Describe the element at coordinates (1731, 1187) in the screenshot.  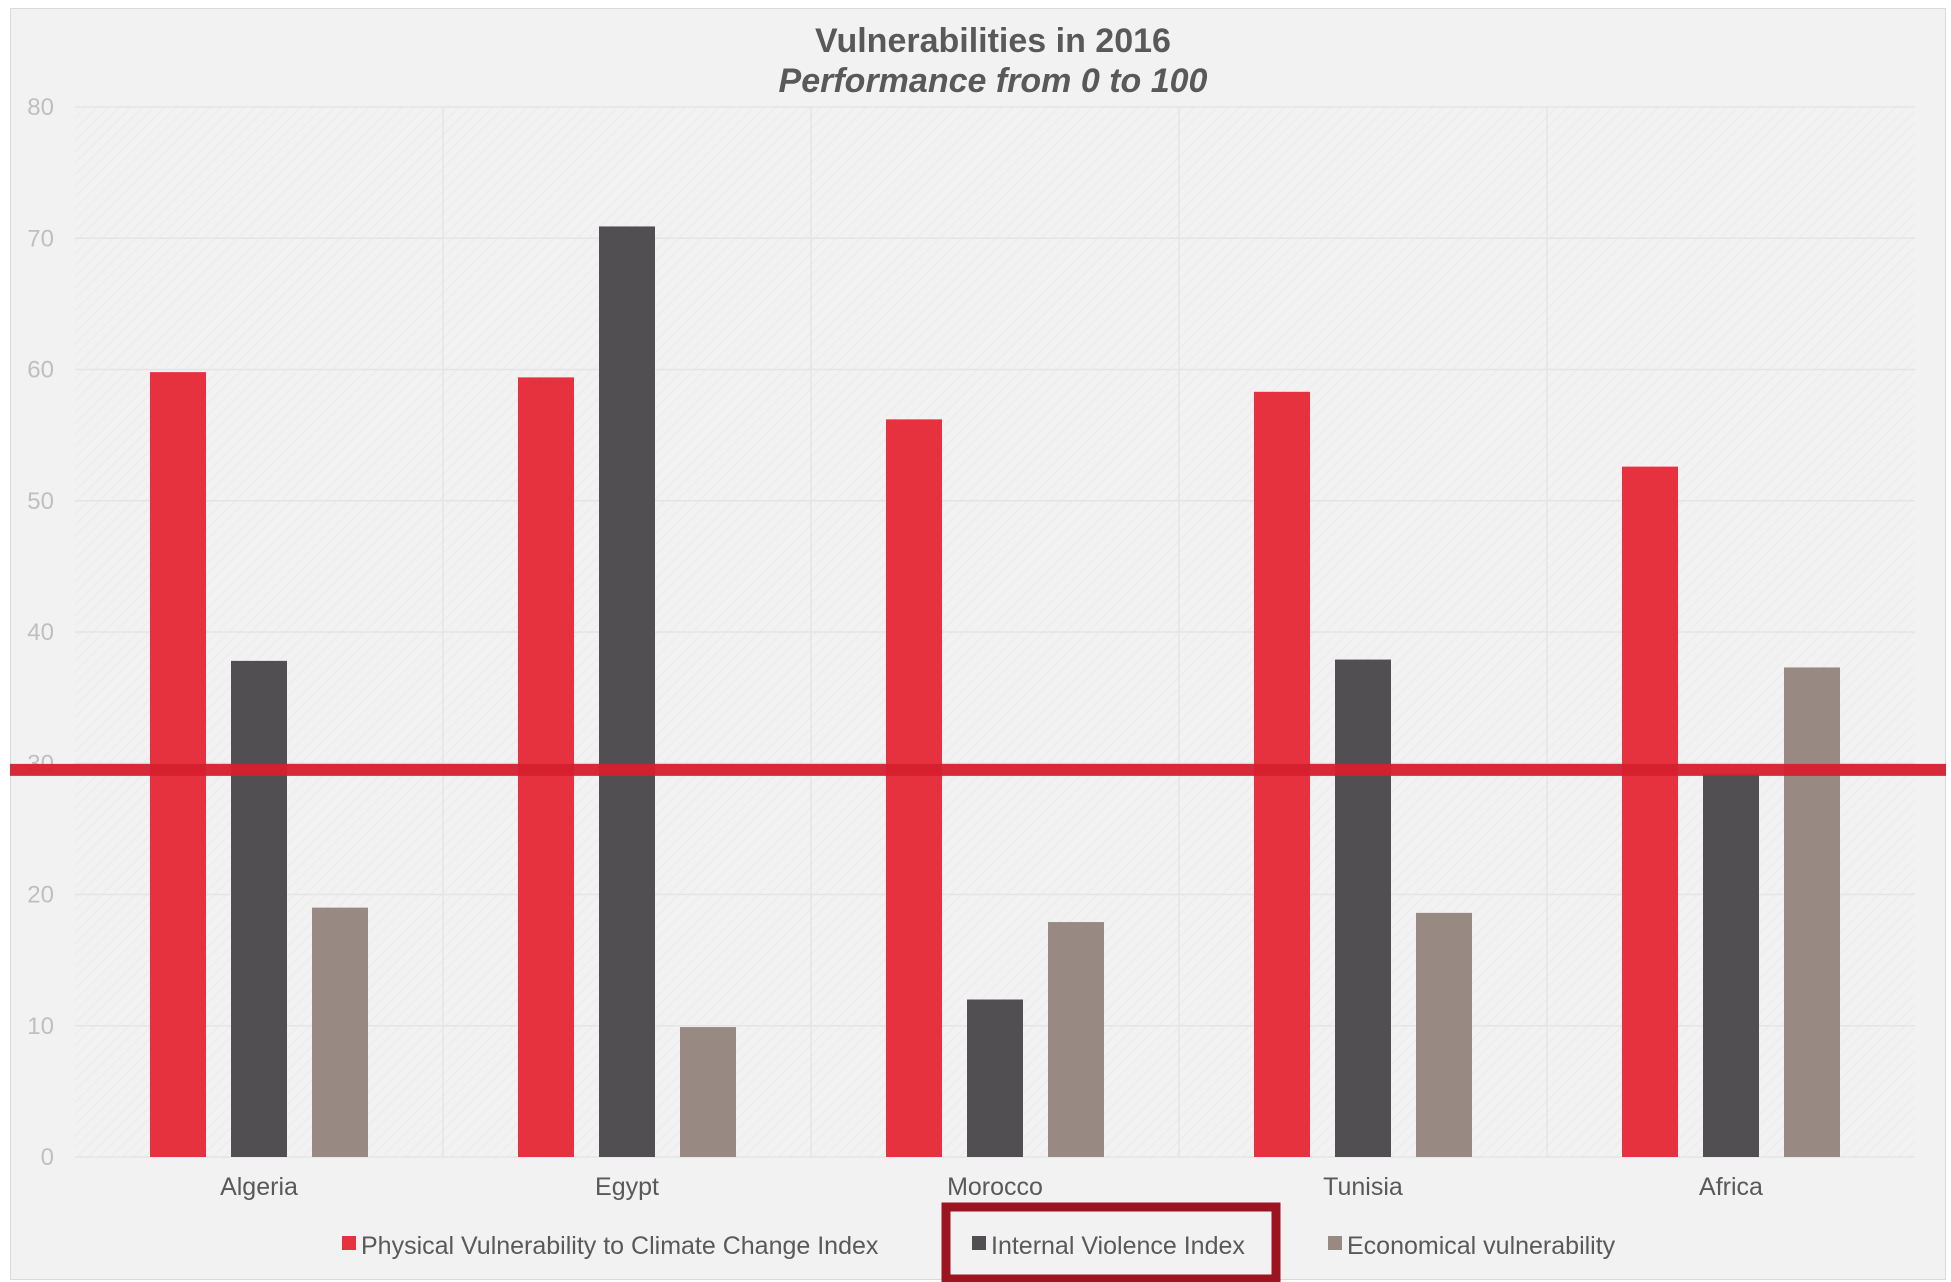
I see `x-category-label: Africa` at that location.